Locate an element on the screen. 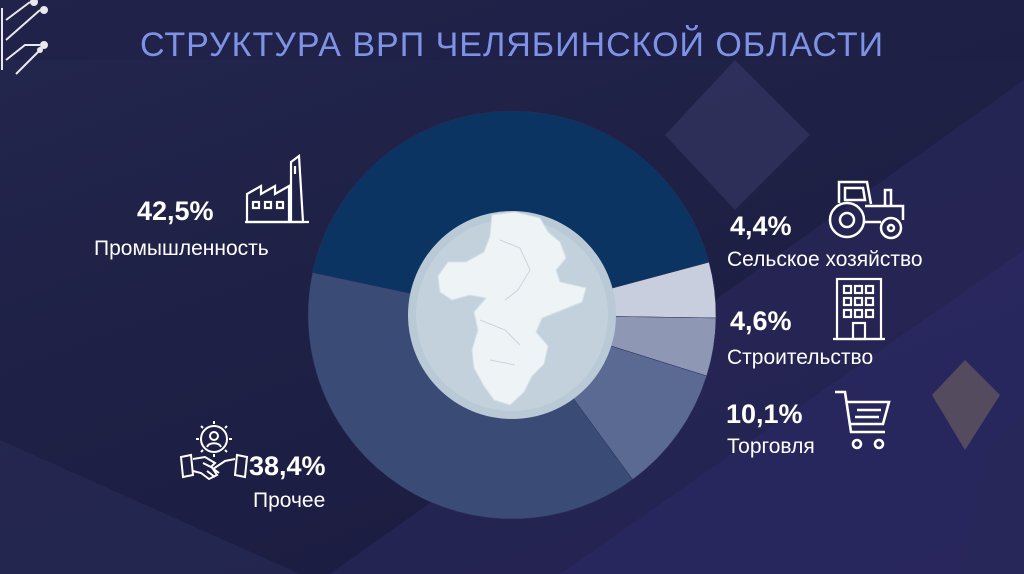 Image resolution: width=1024 pixels, height=574 pixels. tractor-icon is located at coordinates (866, 210).